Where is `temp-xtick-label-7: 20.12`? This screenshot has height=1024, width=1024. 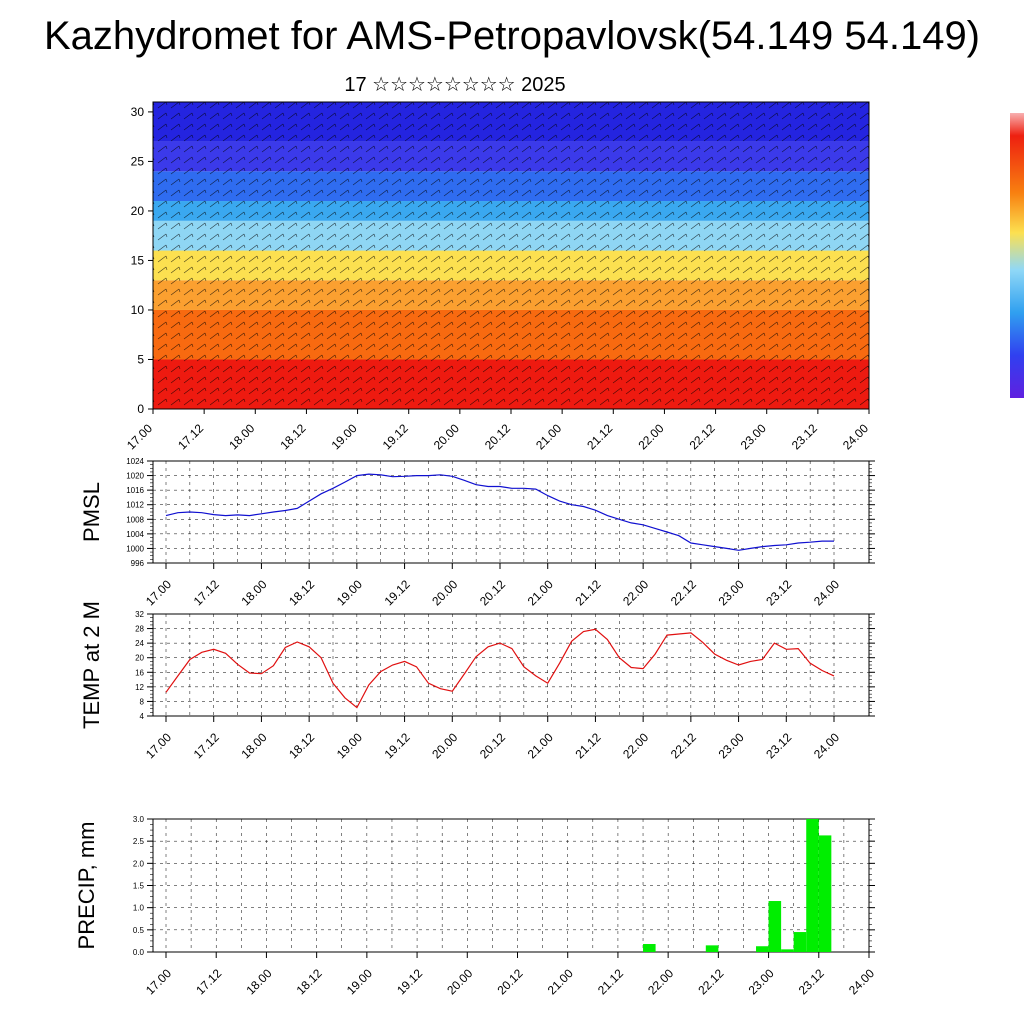
temp-xtick-label-7: 20.12 is located at coordinates (492, 745).